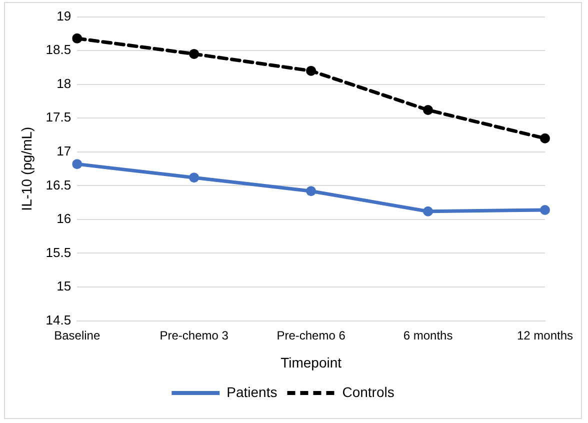 This screenshot has height=423, width=588. What do you see at coordinates (311, 362) in the screenshot?
I see `x-axis-title: Timepoint` at bounding box center [311, 362].